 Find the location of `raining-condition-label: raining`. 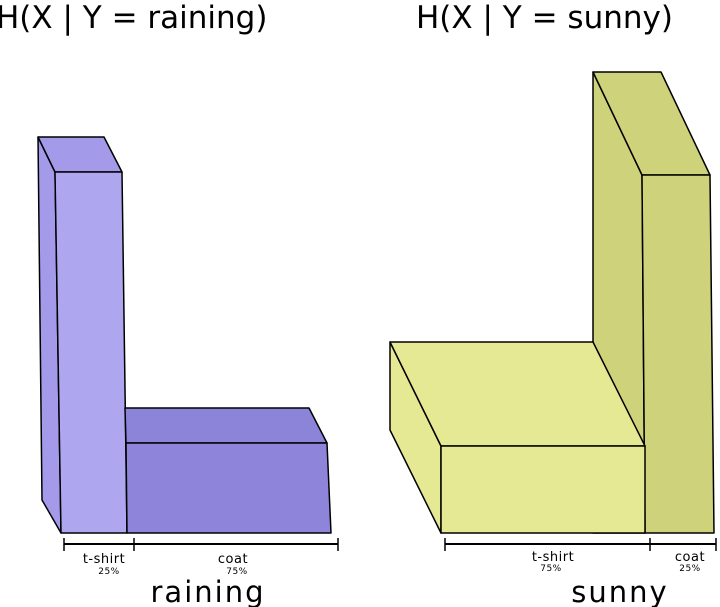

raining-condition-label: raining is located at coordinates (208, 591).